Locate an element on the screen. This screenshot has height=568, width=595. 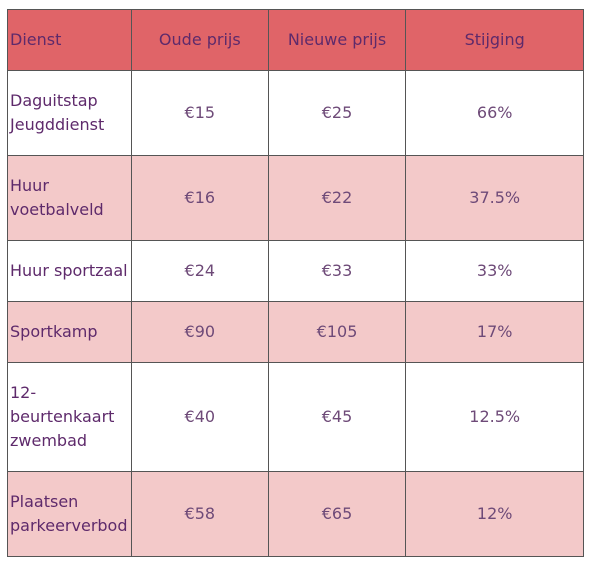
cell-nieuwe-prijs: €65 is located at coordinates (337, 514).